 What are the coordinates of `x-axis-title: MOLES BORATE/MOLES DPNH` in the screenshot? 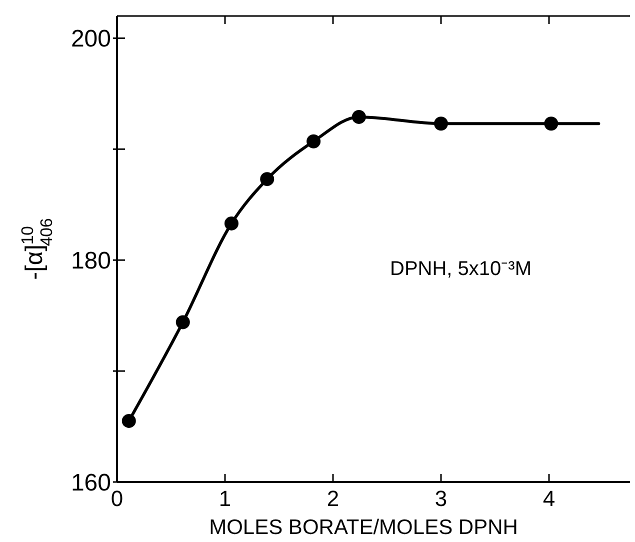 It's located at (363, 527).